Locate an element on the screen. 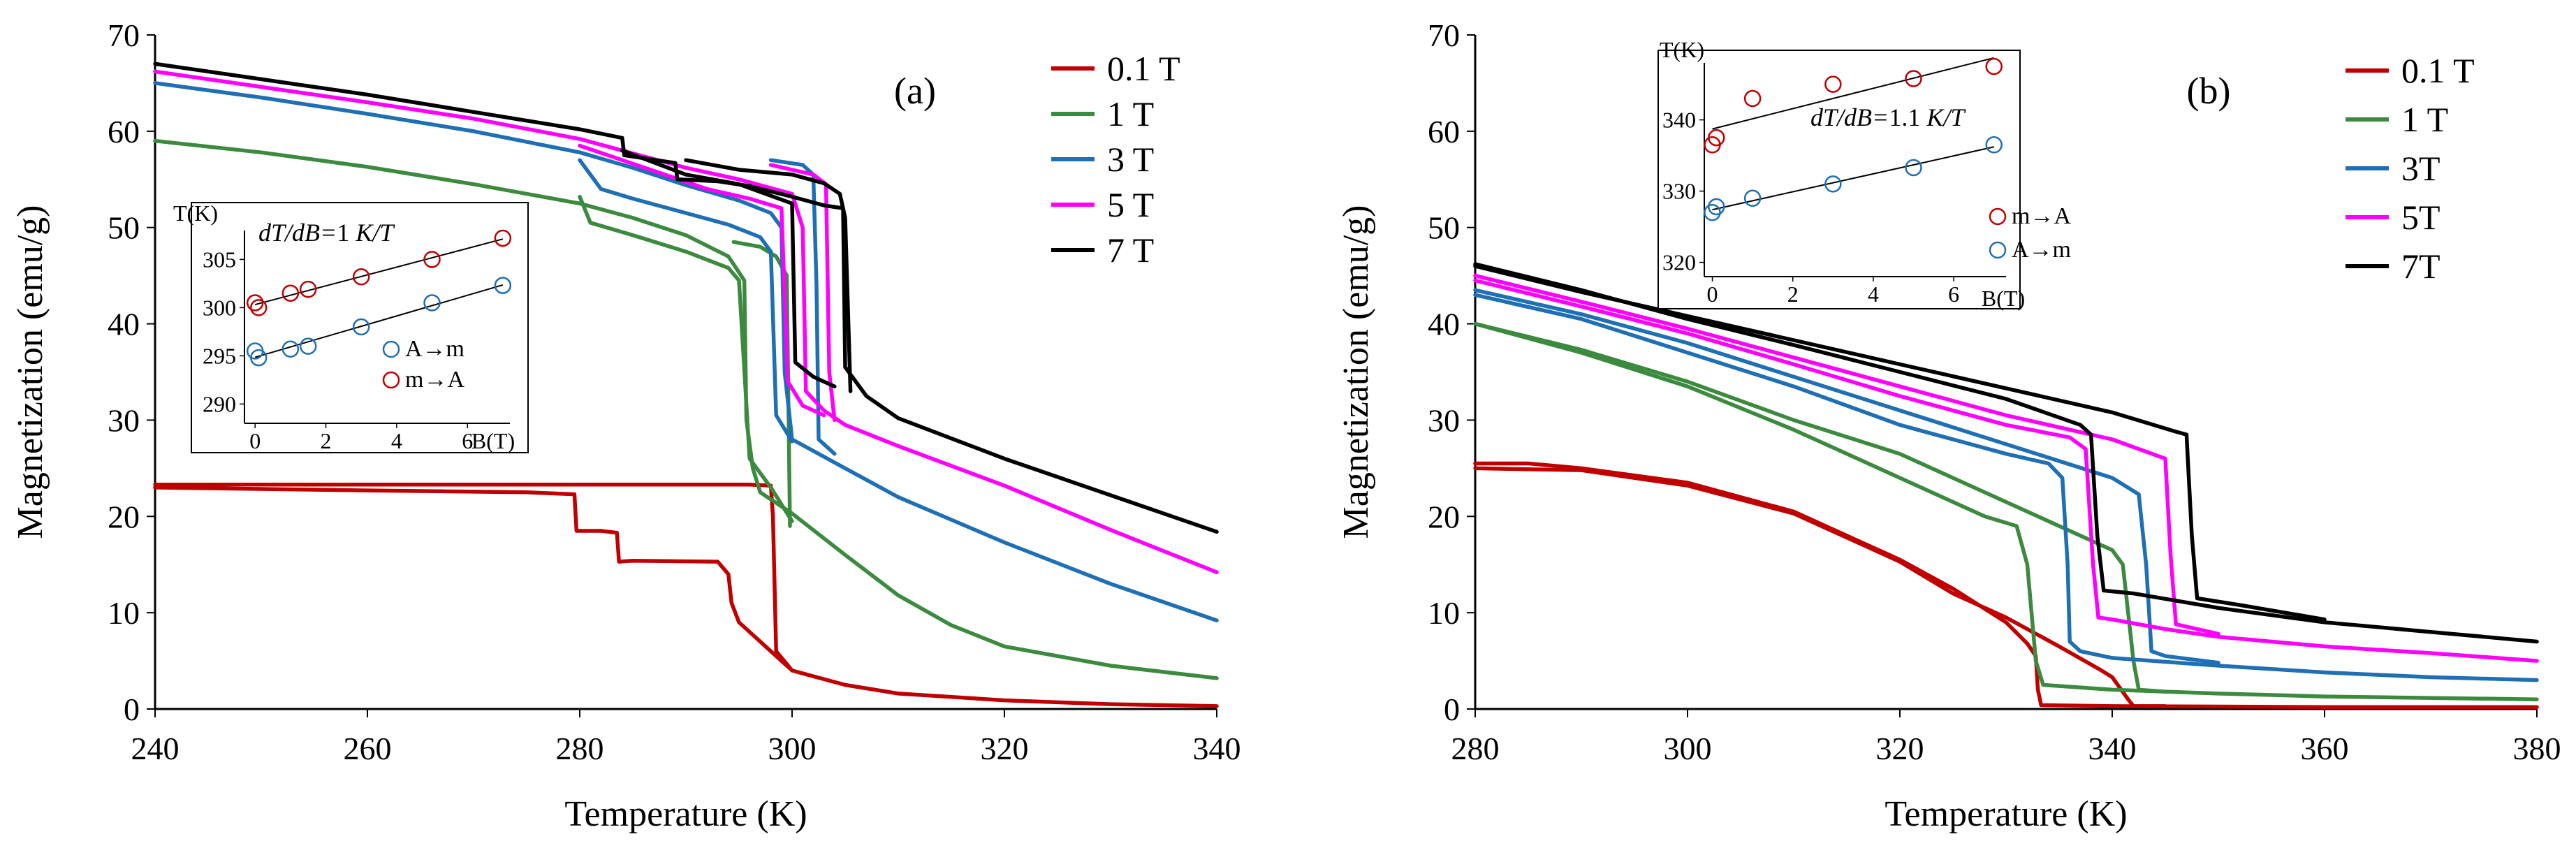 This screenshot has width=2576, height=848. legend-label: 5T is located at coordinates (2420, 217).